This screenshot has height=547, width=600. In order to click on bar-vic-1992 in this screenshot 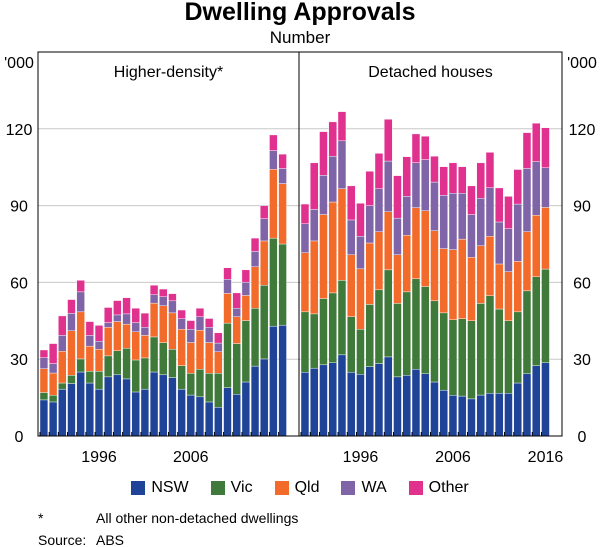, I will do `click(323, 332)`.